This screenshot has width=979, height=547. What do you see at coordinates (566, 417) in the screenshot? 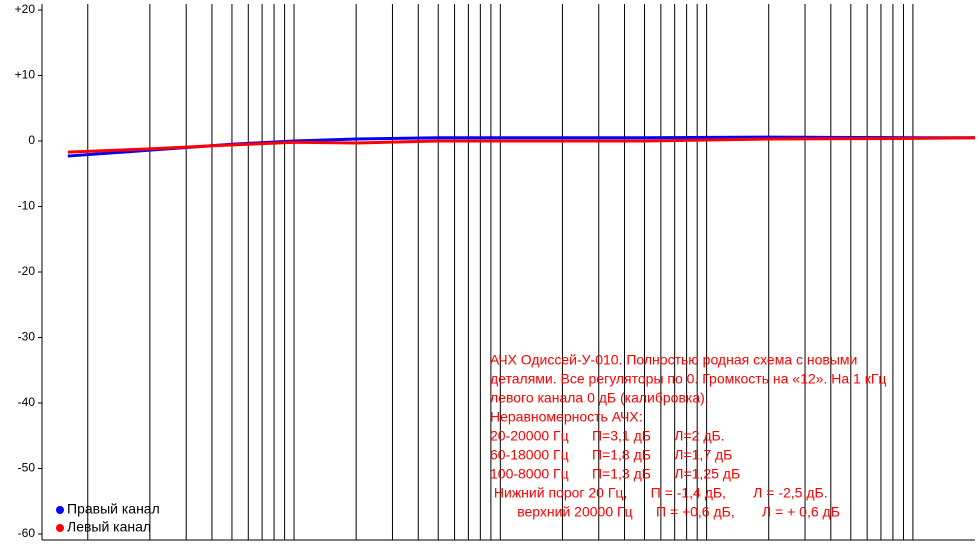
I see `annotation-line: Неравномерность АЧХ:` at bounding box center [566, 417].